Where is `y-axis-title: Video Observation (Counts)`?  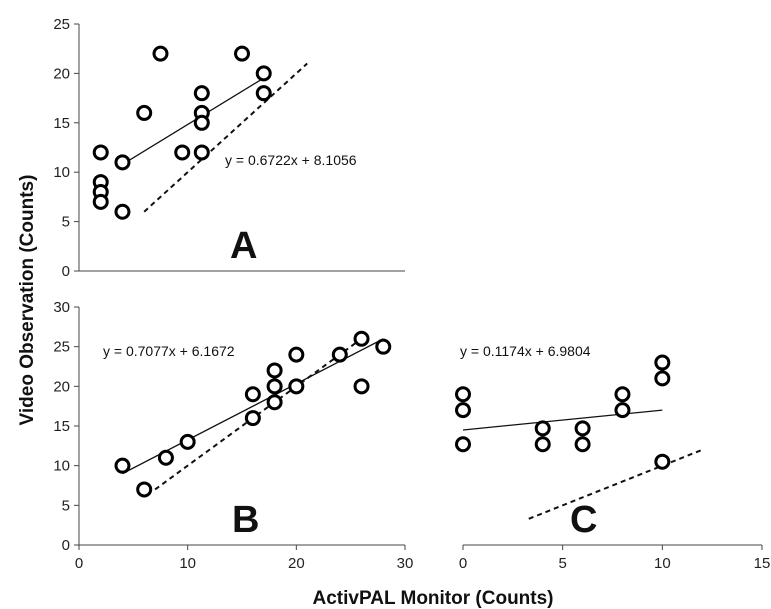
y-axis-title: Video Observation (Counts) is located at coordinates (27, 300).